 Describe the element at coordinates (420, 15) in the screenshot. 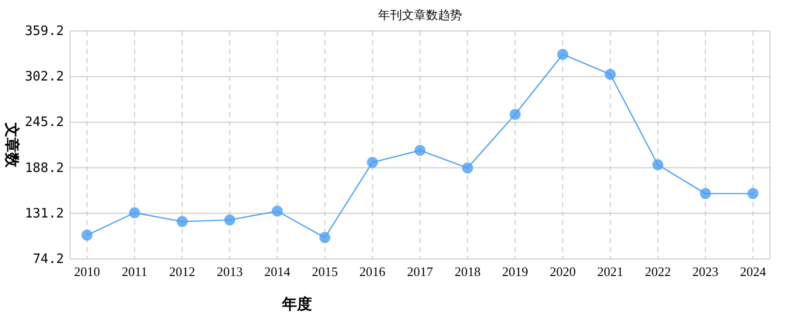

I see `chart-title: 年刊文章数趋势` at that location.